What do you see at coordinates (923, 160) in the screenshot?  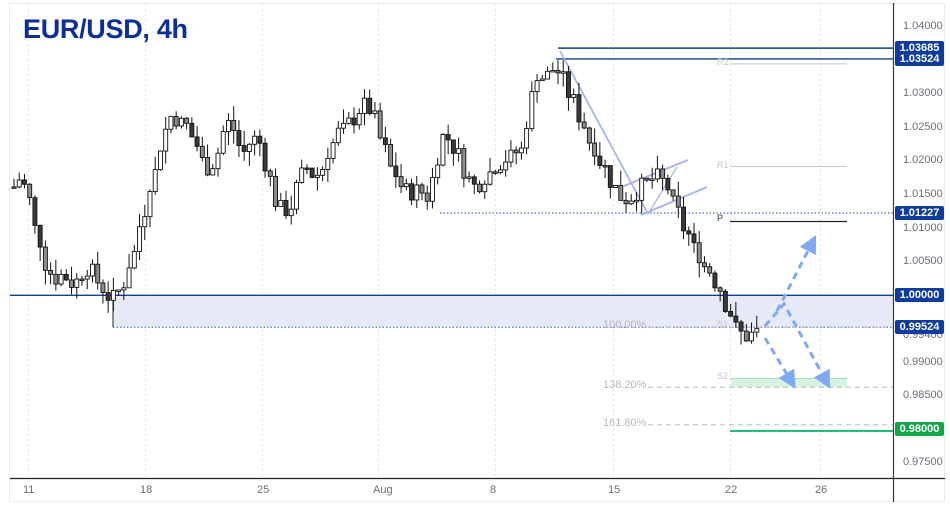 I see `price-tick-label: 1.02000` at bounding box center [923, 160].